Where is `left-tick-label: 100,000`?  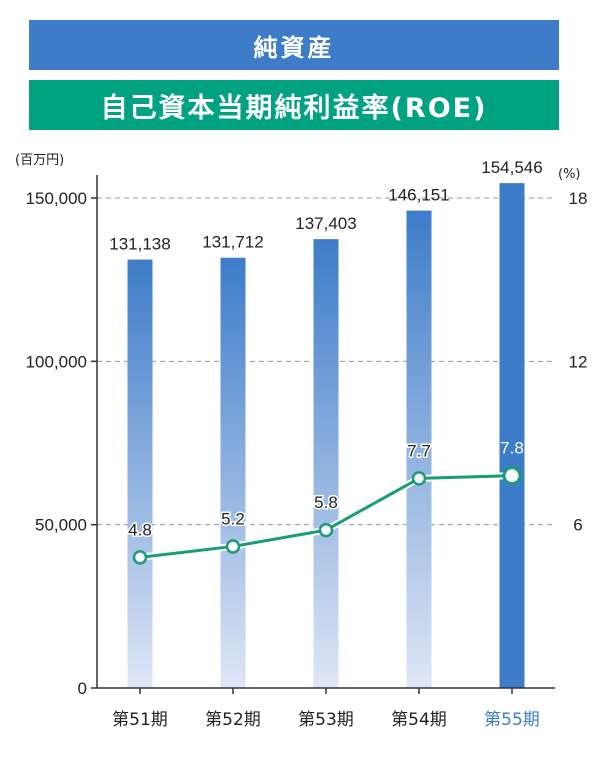
left-tick-label: 100,000 is located at coordinates (56, 361).